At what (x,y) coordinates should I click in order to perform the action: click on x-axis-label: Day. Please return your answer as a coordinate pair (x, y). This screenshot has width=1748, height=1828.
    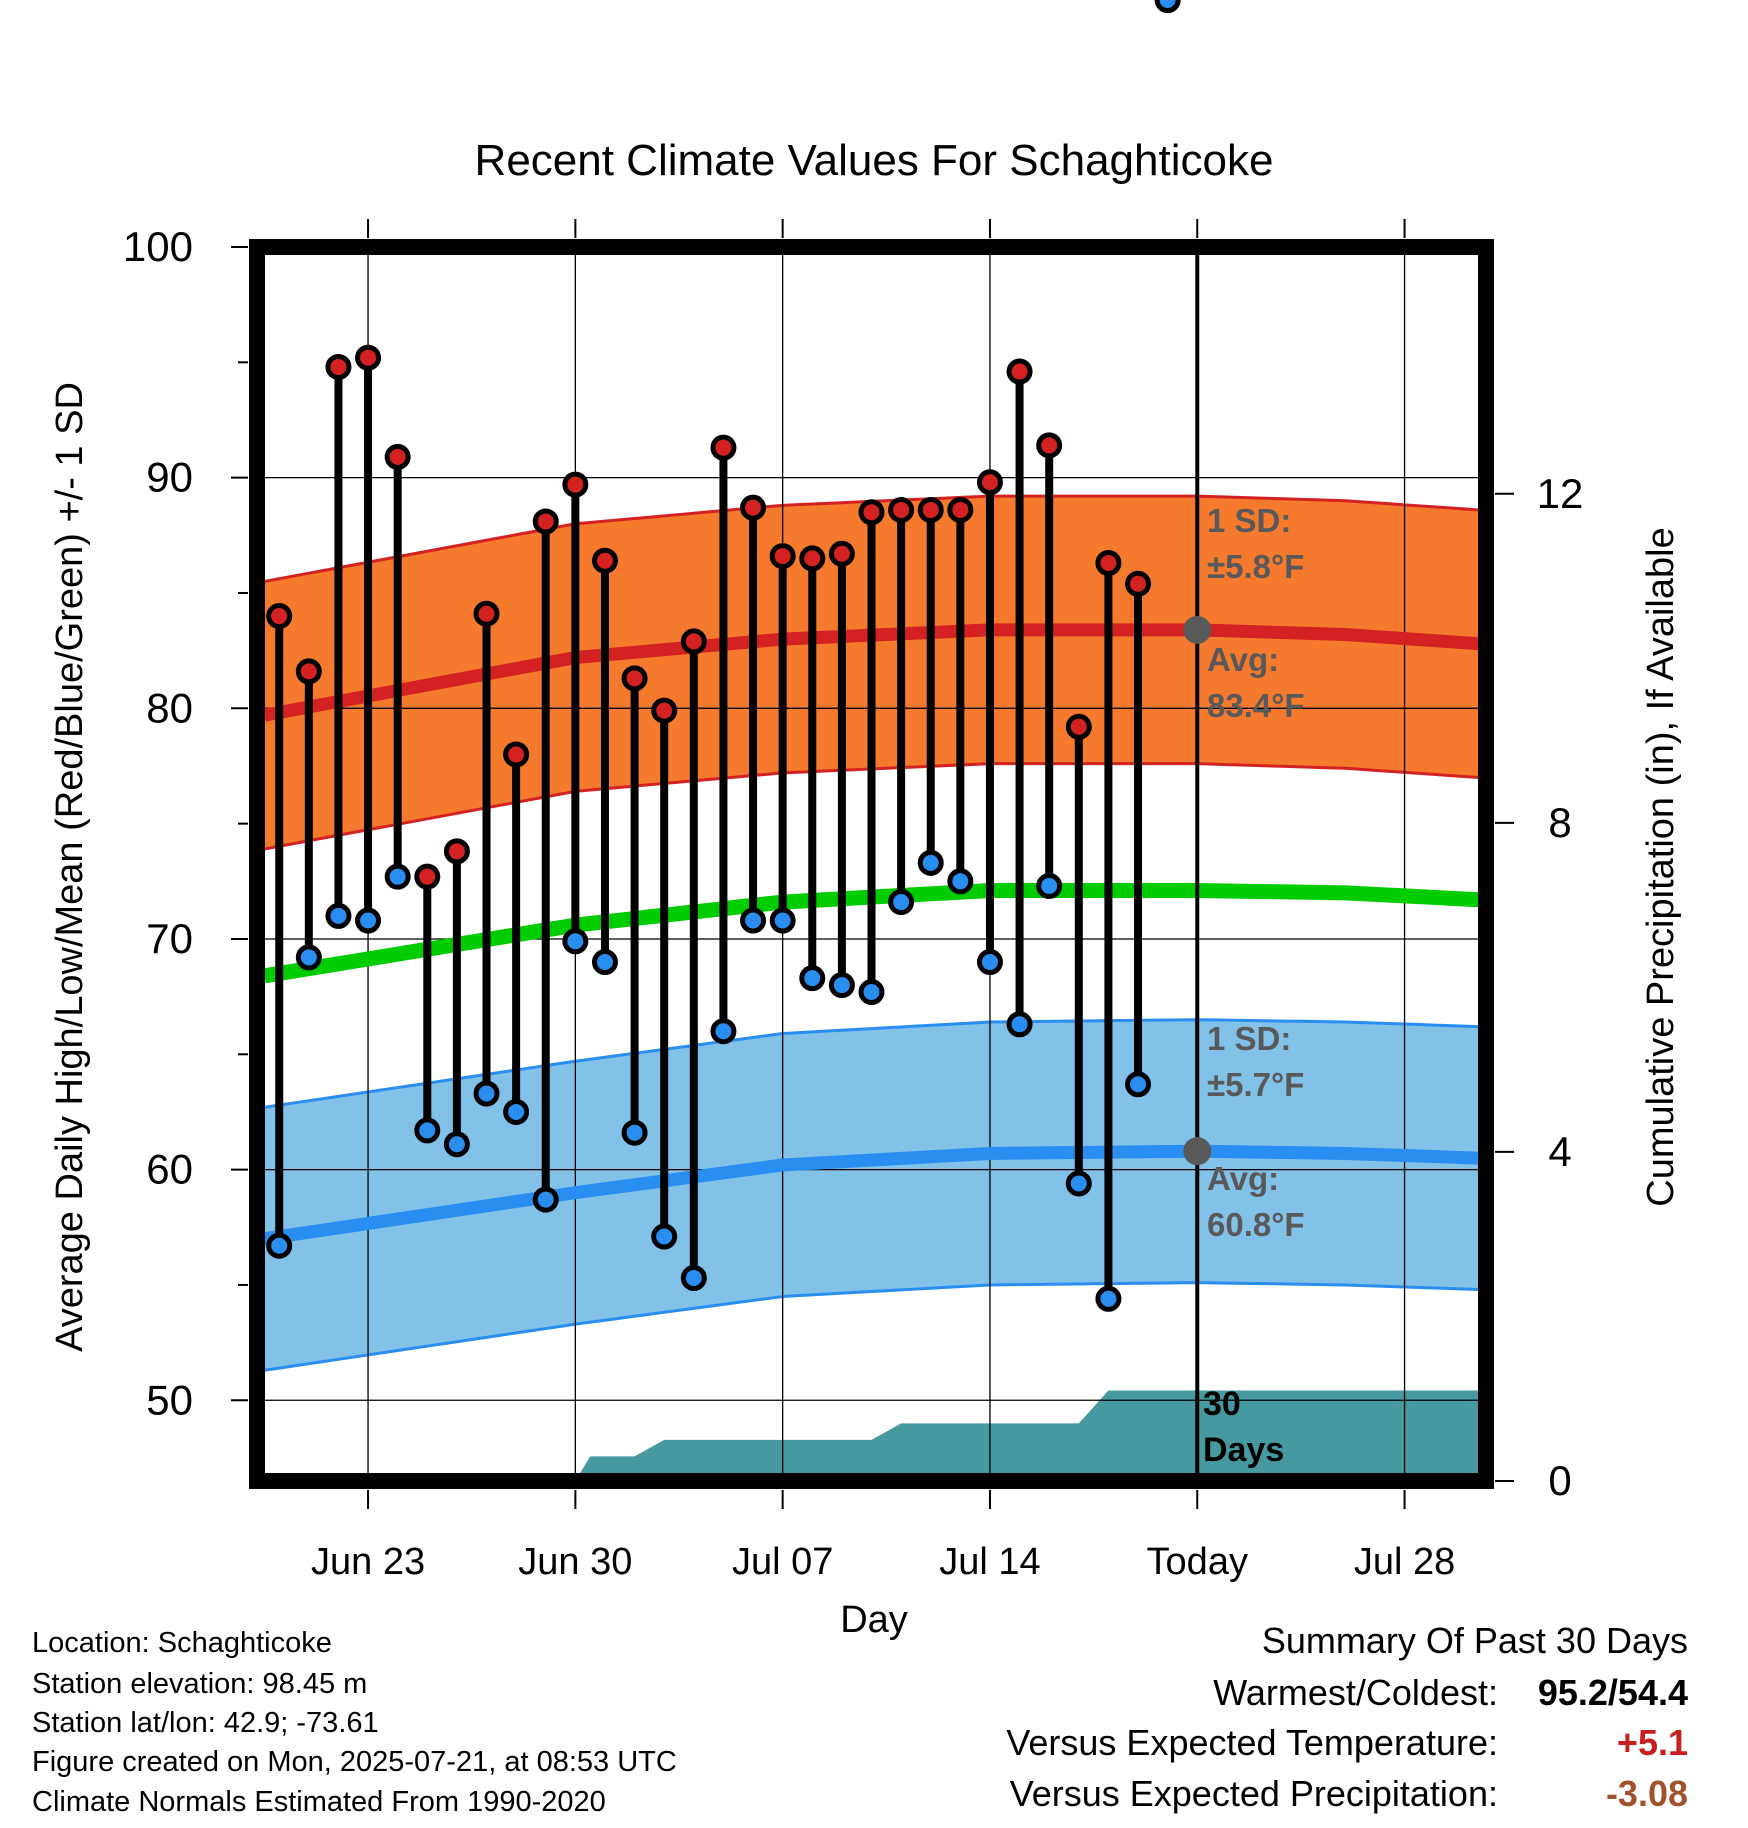
    Looking at the image, I should click on (874, 1620).